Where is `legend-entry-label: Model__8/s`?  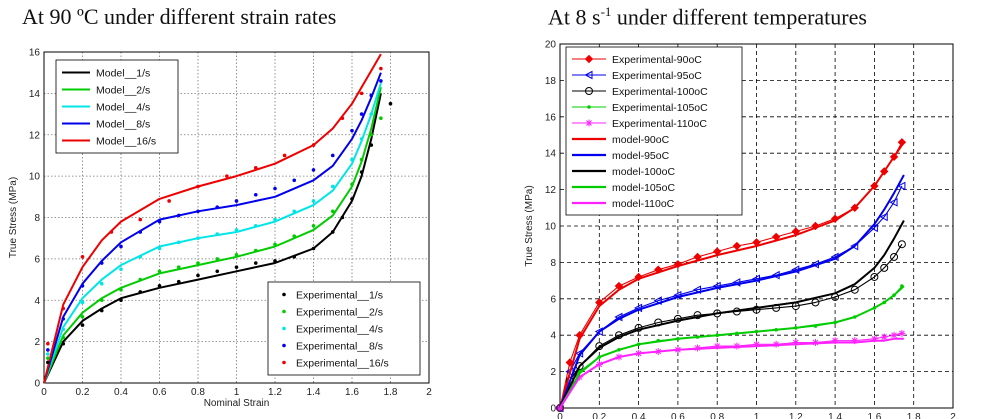
legend-entry-label: Model__8/s is located at coordinates (123, 124).